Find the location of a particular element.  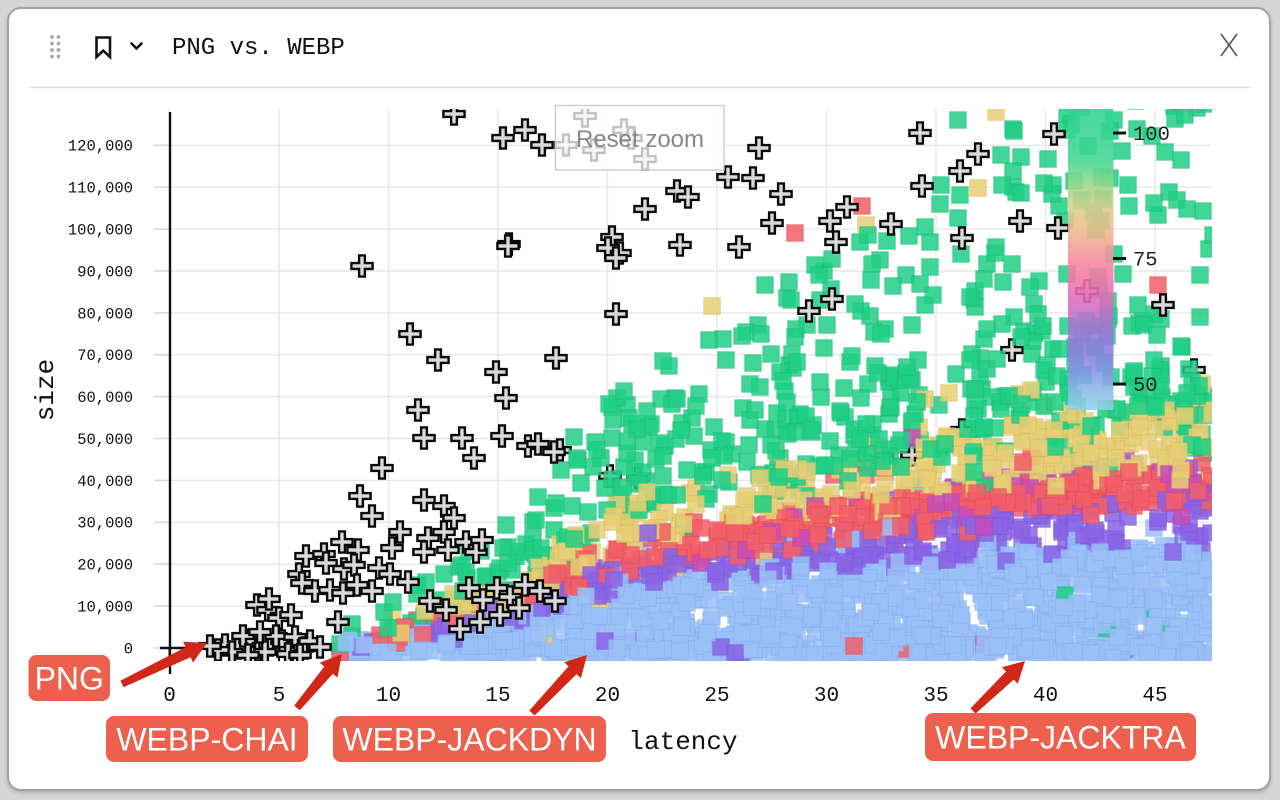

svg-text: 40,000 is located at coordinates (105, 482).